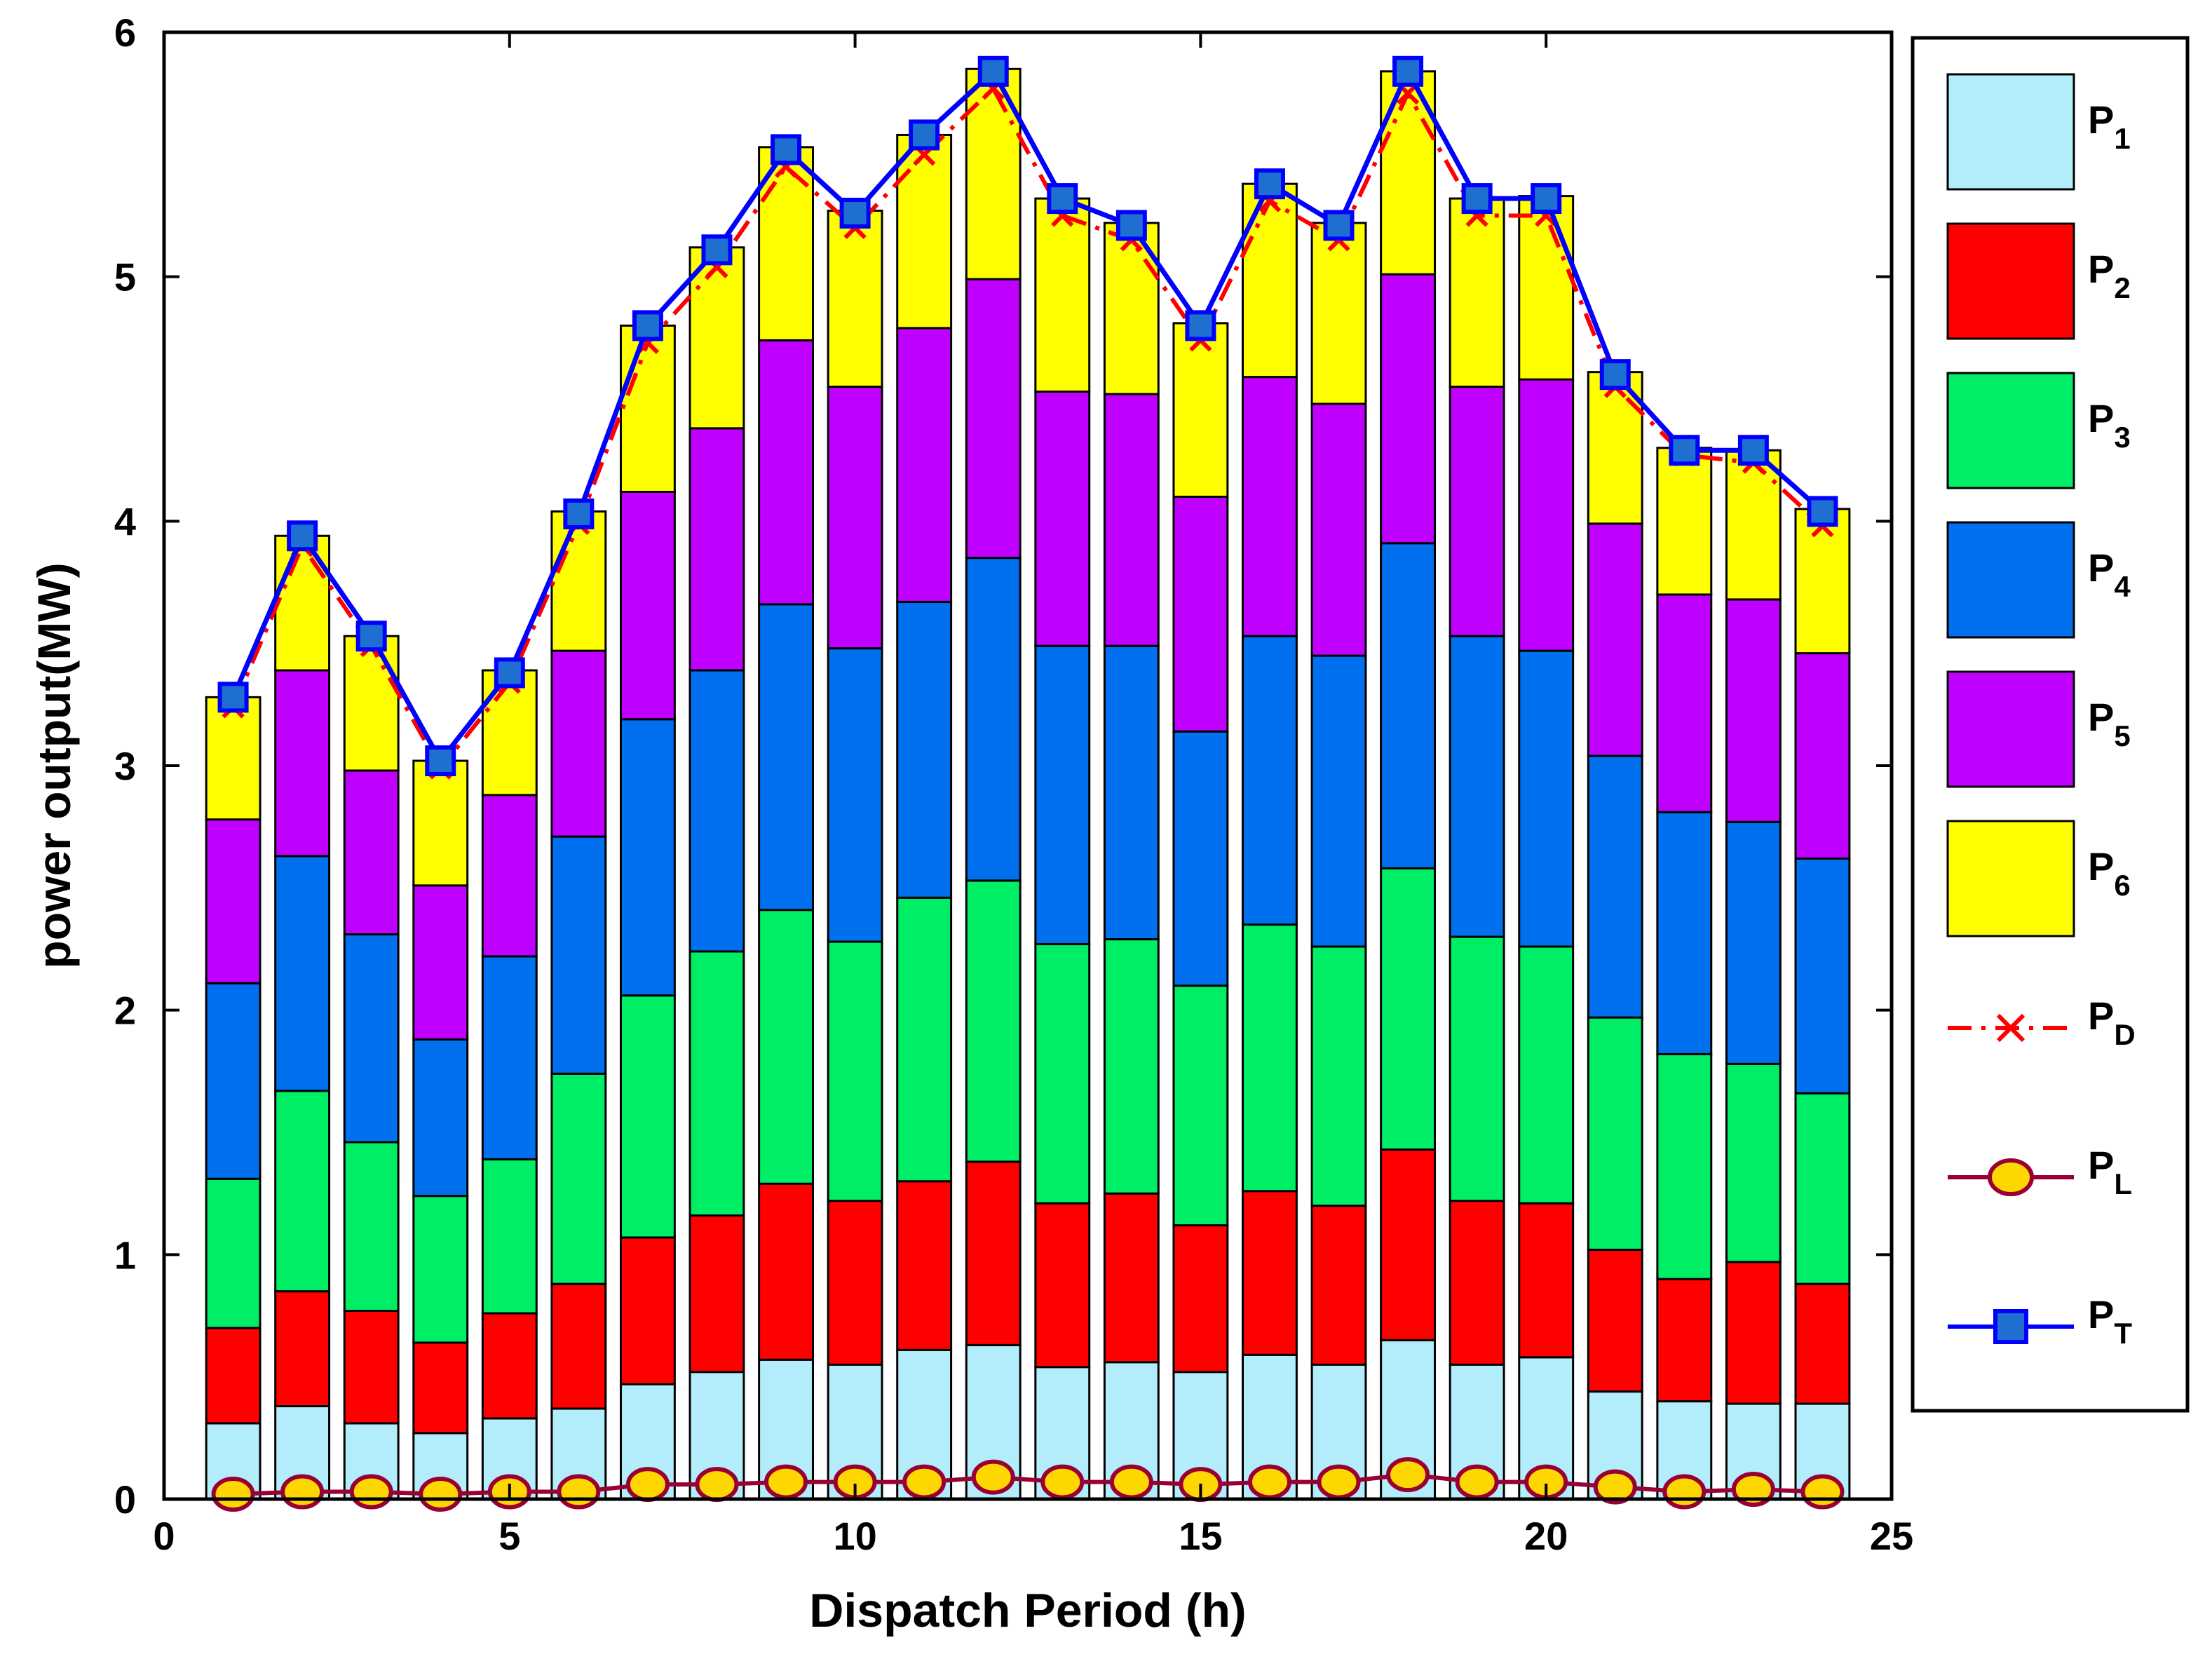 The width and height of the screenshot is (2205, 1680). I want to click on y-tick-label-1: 1, so click(125, 1255).